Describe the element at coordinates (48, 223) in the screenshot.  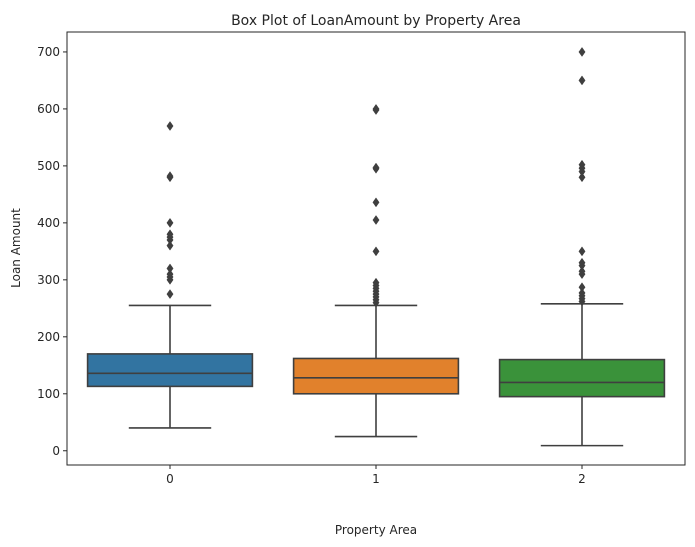
I see `y-tick-label: 400` at that location.